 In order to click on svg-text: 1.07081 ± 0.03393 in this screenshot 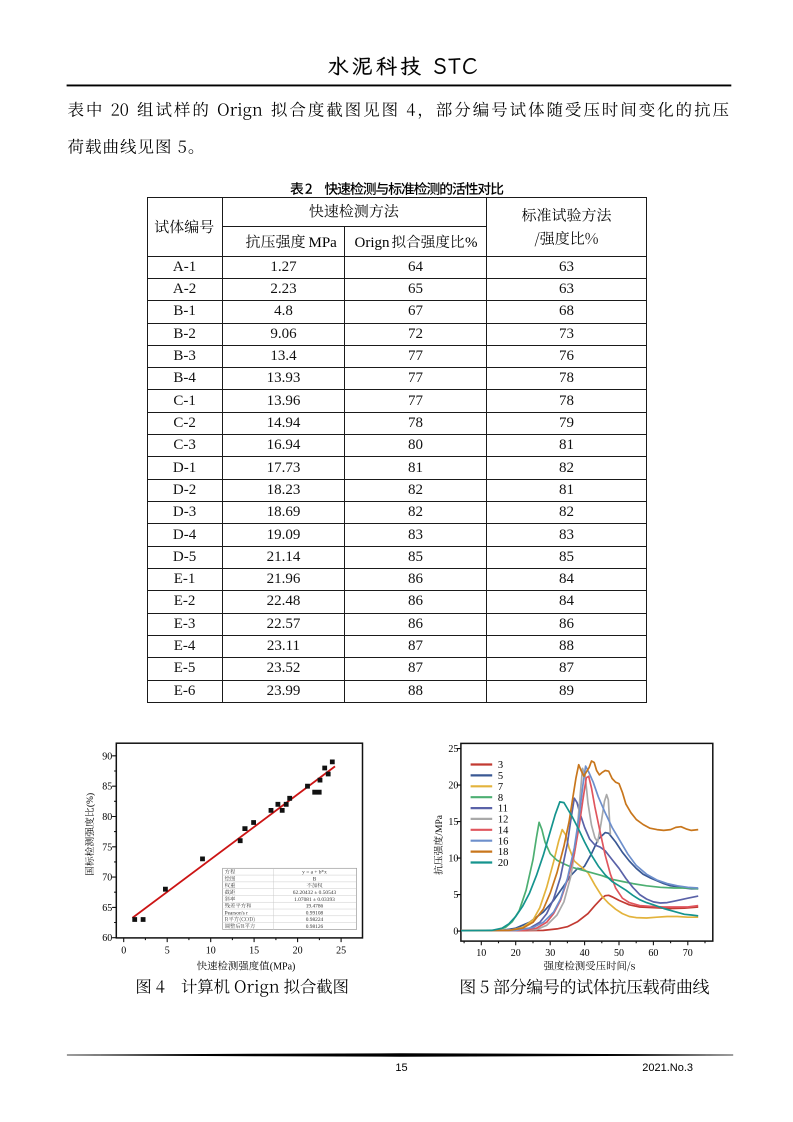, I will do `click(314, 900)`.